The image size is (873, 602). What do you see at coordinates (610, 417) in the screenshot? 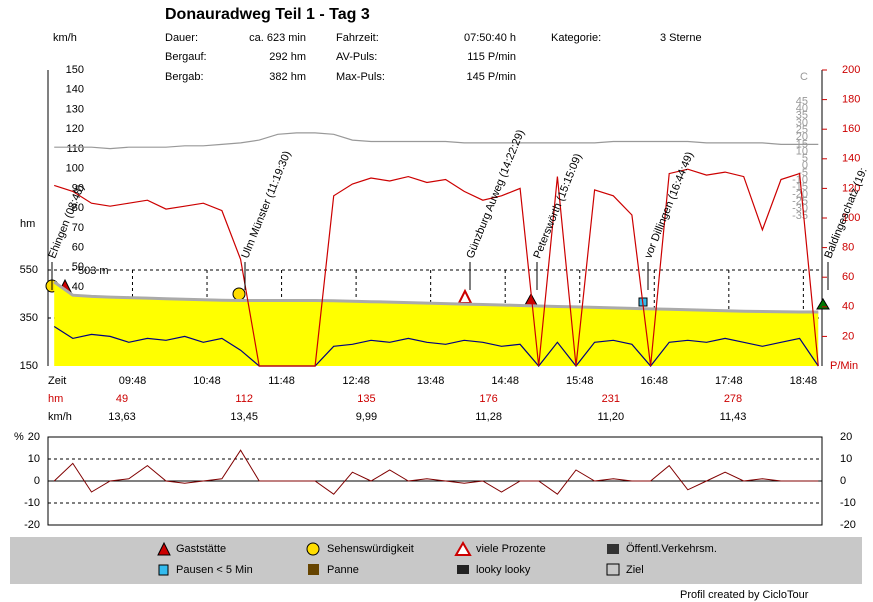
I see `stats-value: 11,20` at bounding box center [610, 417].